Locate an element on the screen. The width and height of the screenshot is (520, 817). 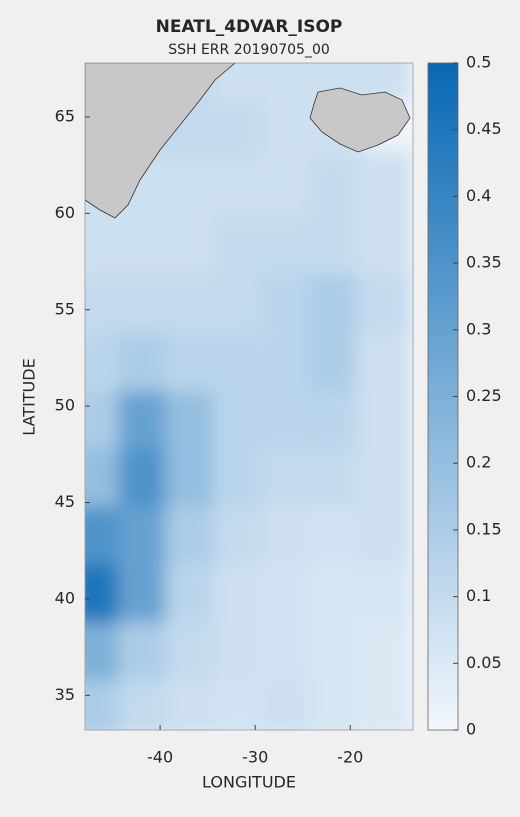
y-tick-label: 45 is located at coordinates (65, 501).